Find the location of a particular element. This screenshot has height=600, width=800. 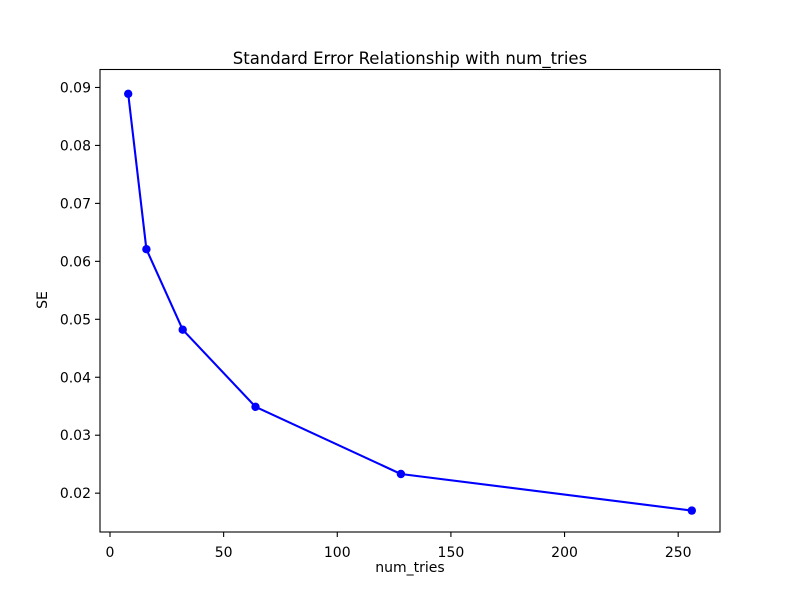

y-tick-label: 0.07 is located at coordinates (75, 204).